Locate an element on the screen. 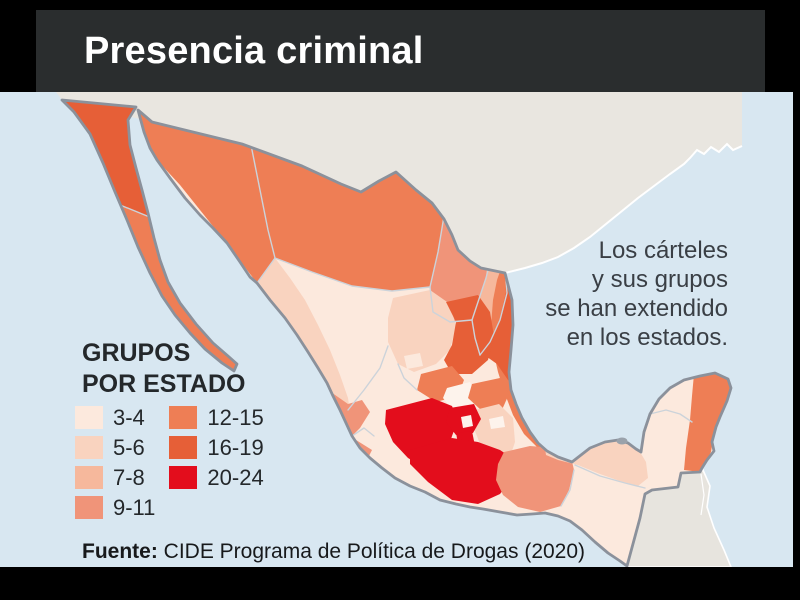  annotation-line: en los estados. is located at coordinates (647, 337).